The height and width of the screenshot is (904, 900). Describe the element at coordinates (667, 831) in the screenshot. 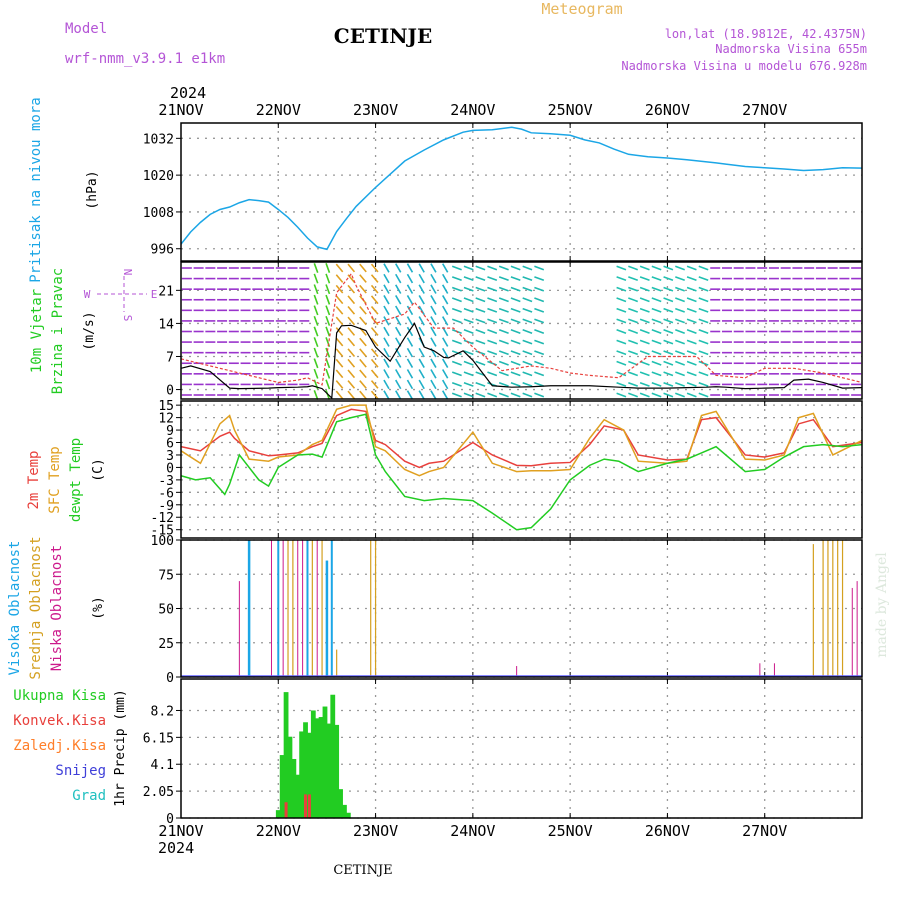

I see `x-tick-label-bottom: 26NOV` at that location.